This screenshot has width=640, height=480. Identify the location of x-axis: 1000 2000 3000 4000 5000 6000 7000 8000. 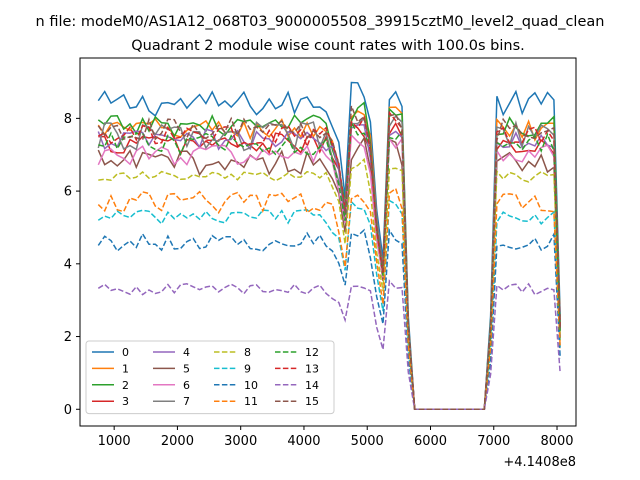
(336, 437).